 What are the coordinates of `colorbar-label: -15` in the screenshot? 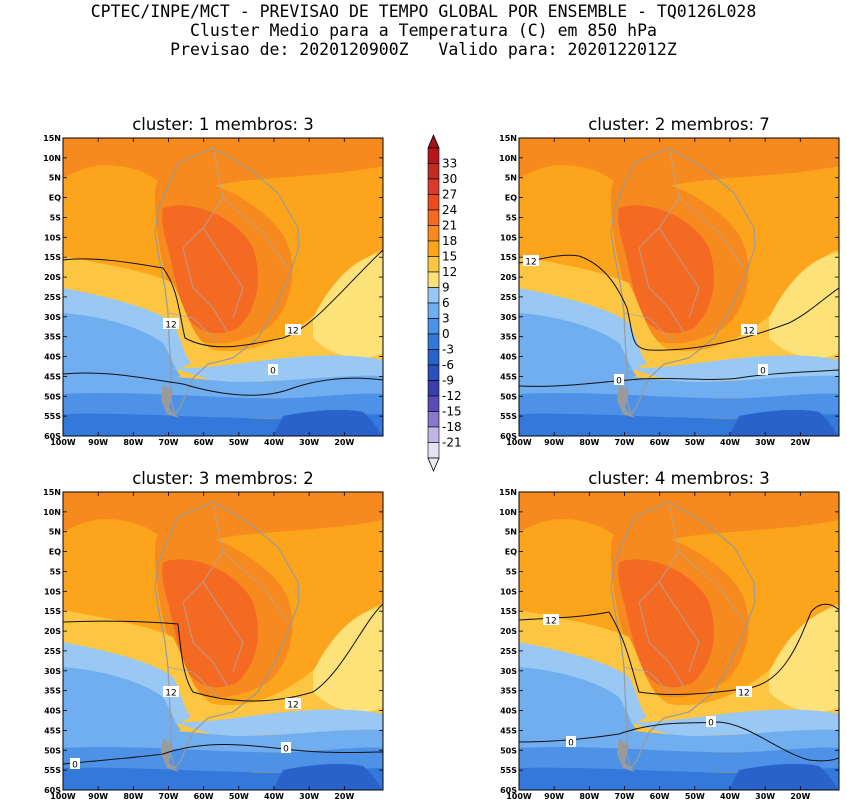 It's located at (452, 412).